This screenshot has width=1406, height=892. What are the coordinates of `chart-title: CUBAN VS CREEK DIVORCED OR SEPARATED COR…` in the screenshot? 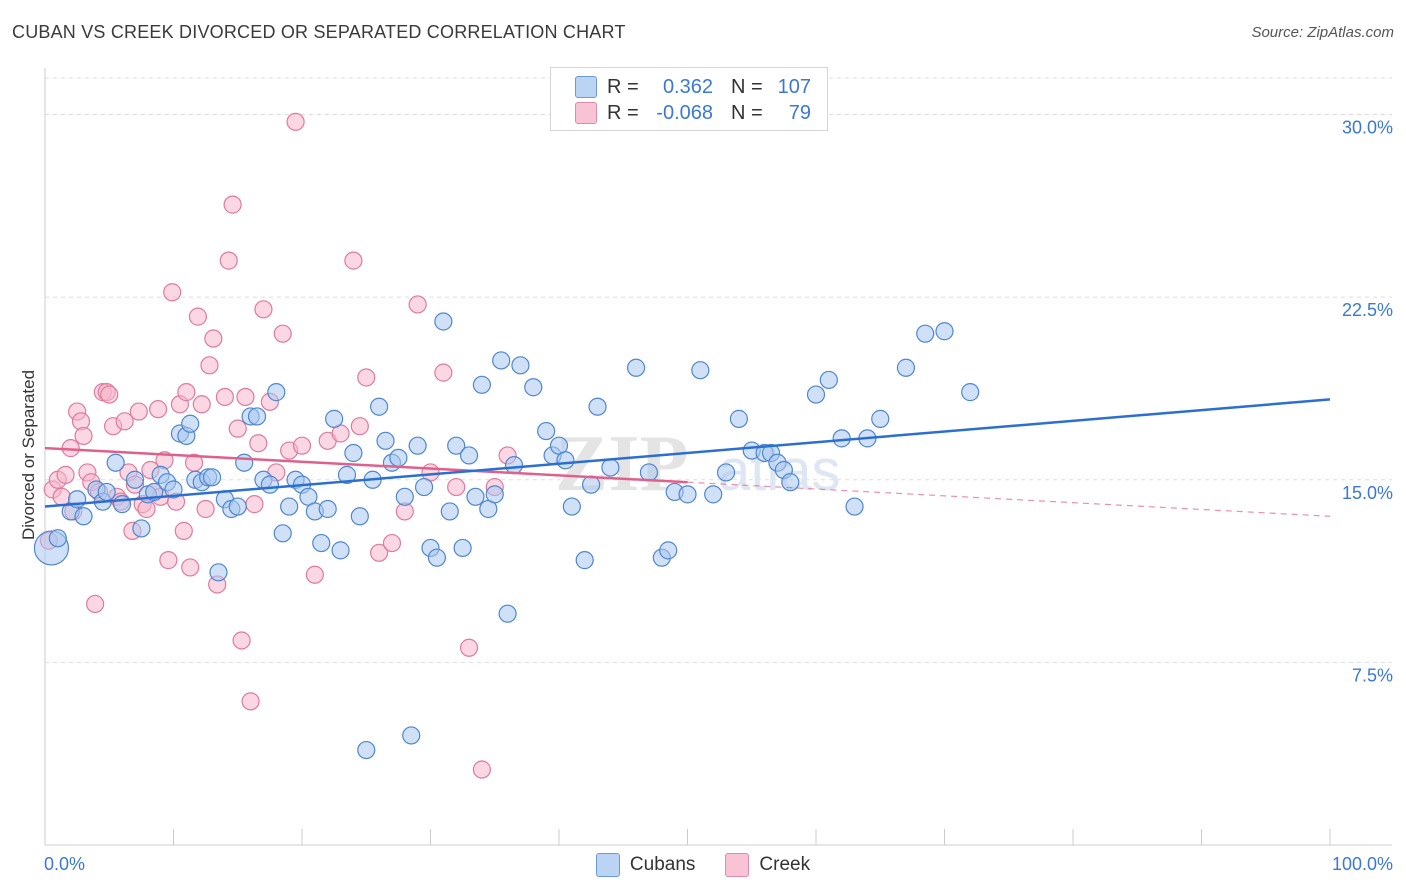 It's located at (319, 32).